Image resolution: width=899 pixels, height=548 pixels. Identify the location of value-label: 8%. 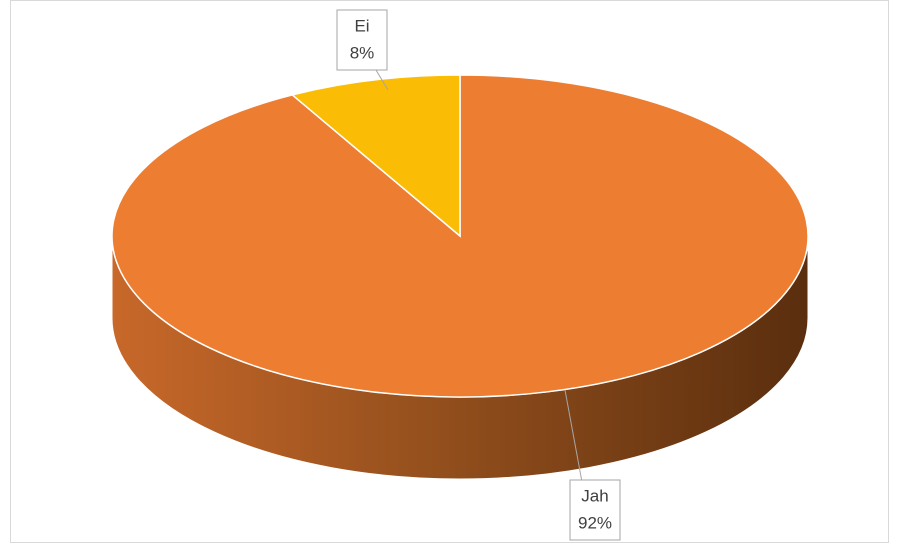
(362, 52).